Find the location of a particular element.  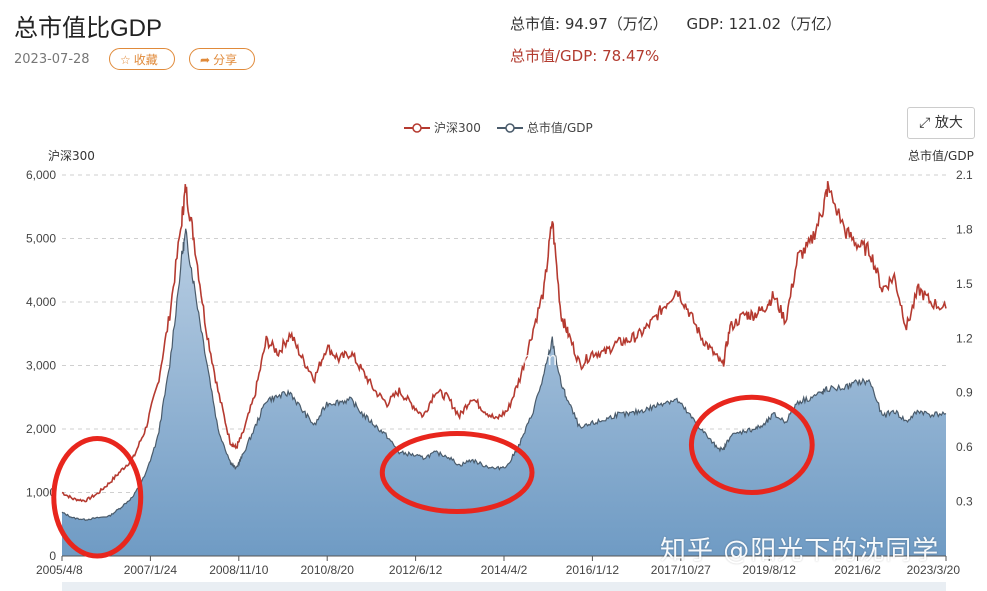

site-watermark: legulegu.com is located at coordinates (503, 359).